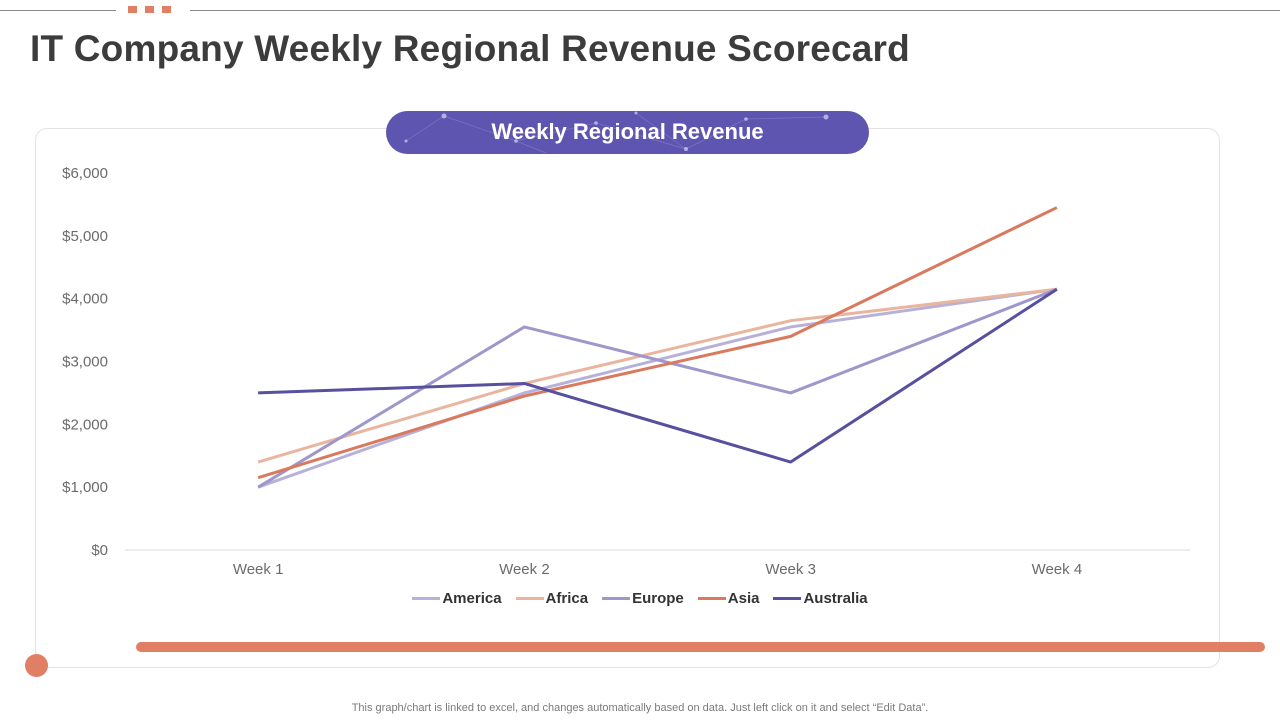 This screenshot has width=1280, height=720. Describe the element at coordinates (567, 598) in the screenshot. I see `legend-label: Africa` at that location.